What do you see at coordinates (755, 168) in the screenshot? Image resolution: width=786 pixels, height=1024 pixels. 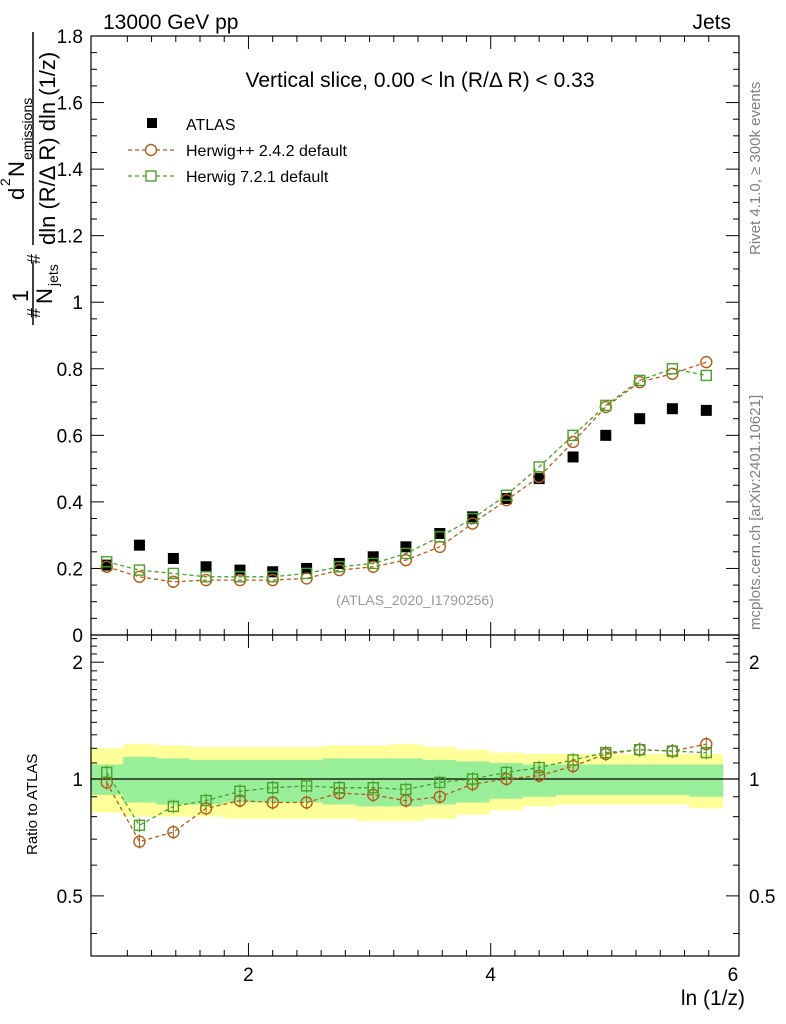 I see `rivet-label: Rivet 4.1.0, ≥ 300k events` at bounding box center [755, 168].